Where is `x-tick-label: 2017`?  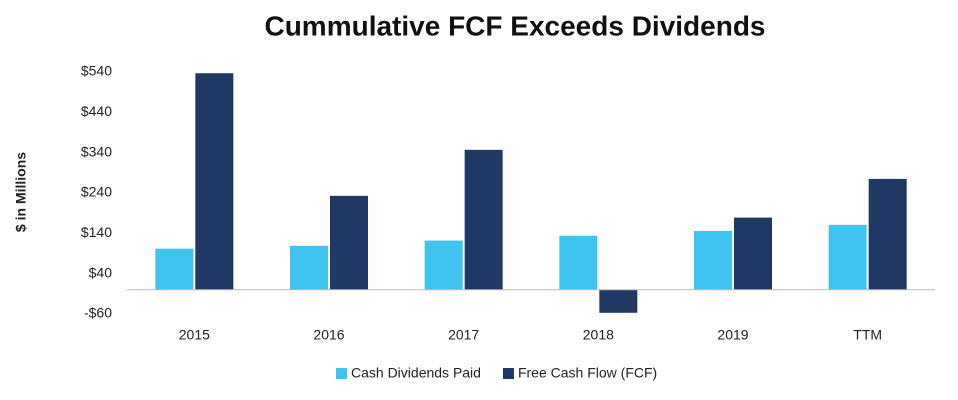 x-tick-label: 2017 is located at coordinates (463, 335).